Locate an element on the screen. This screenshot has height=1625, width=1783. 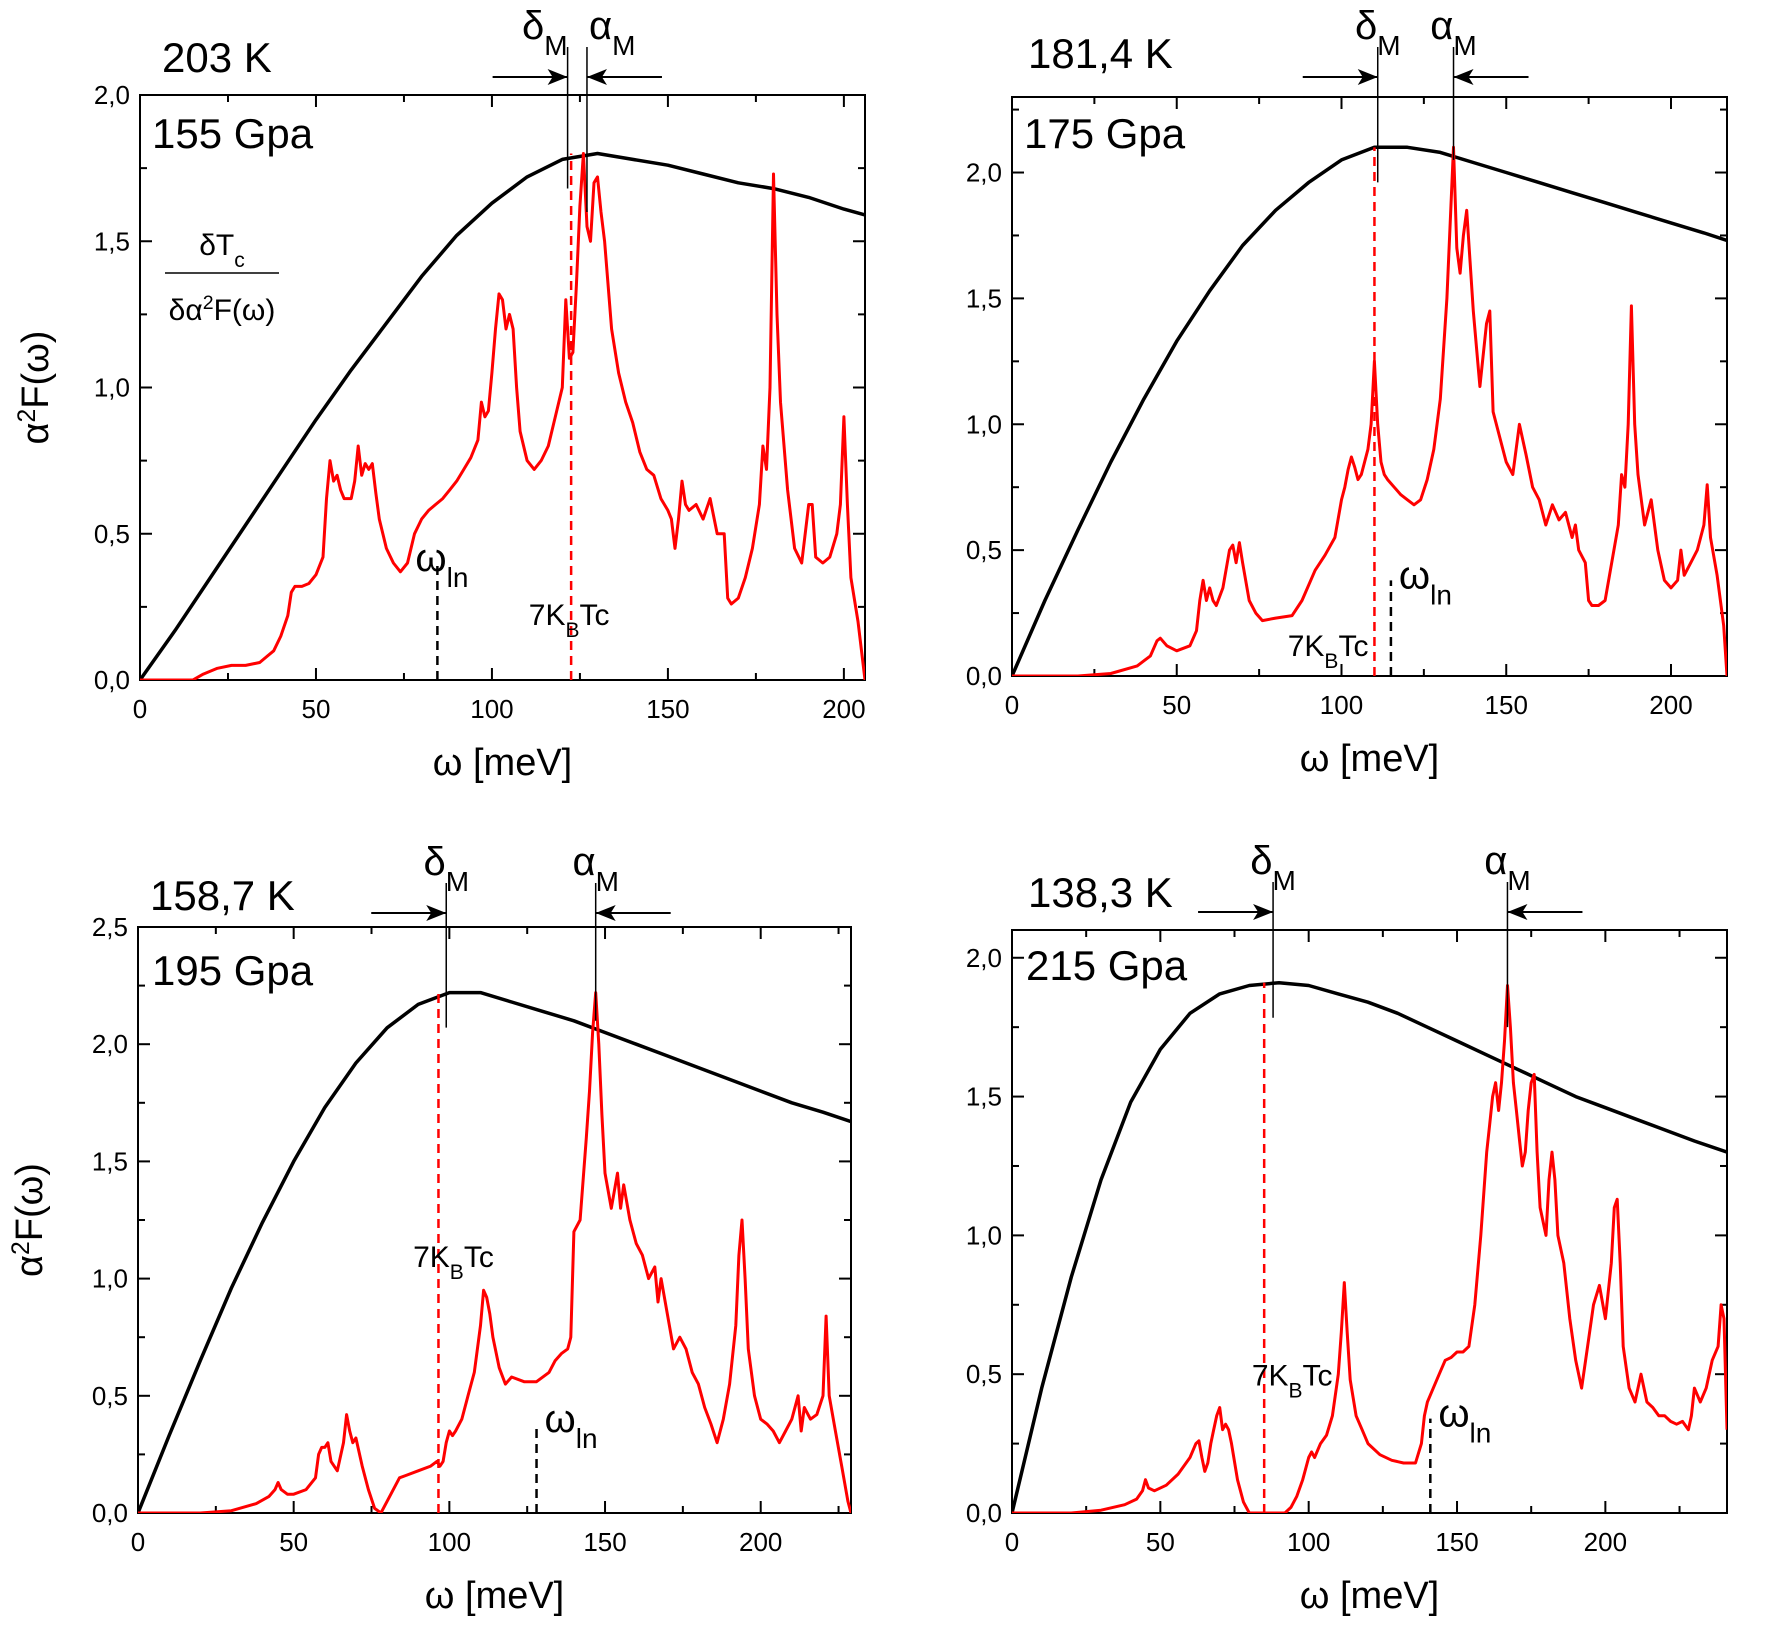
pressure-label: 215 Gpa is located at coordinates (1107, 965).